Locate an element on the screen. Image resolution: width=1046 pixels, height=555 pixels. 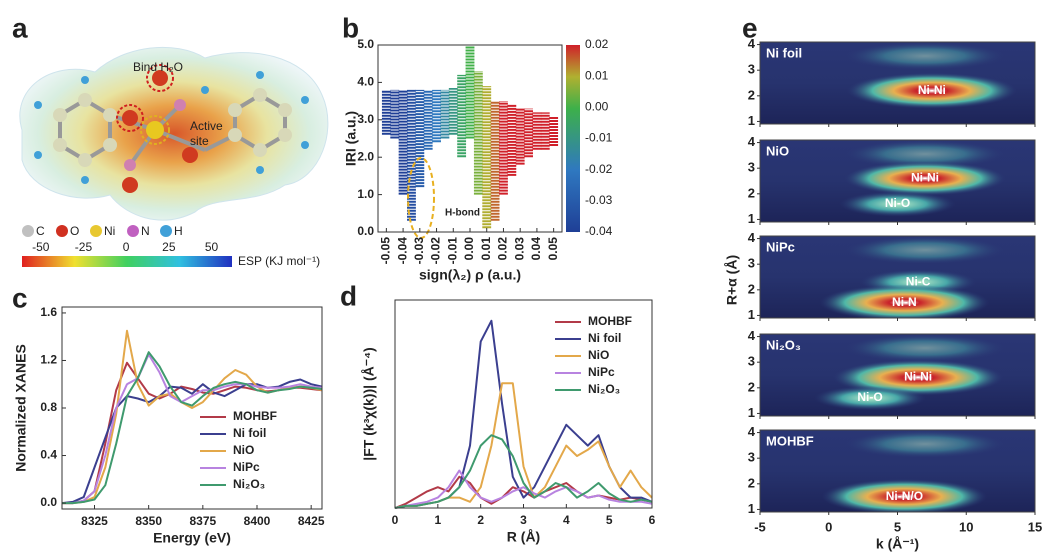
colorbar-tick-label: -0.02 is located at coordinates (599, 169).